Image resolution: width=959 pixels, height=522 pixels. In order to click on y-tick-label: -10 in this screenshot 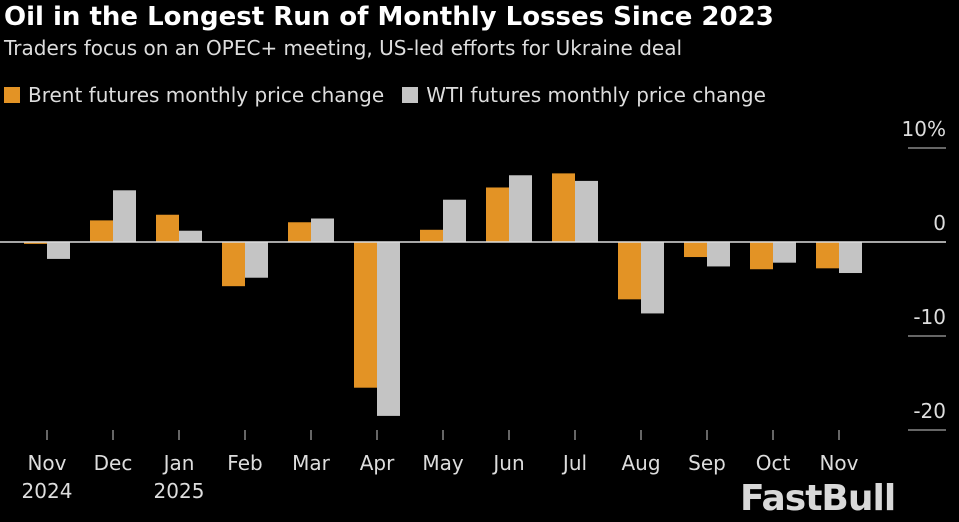, I will do `click(929, 317)`.